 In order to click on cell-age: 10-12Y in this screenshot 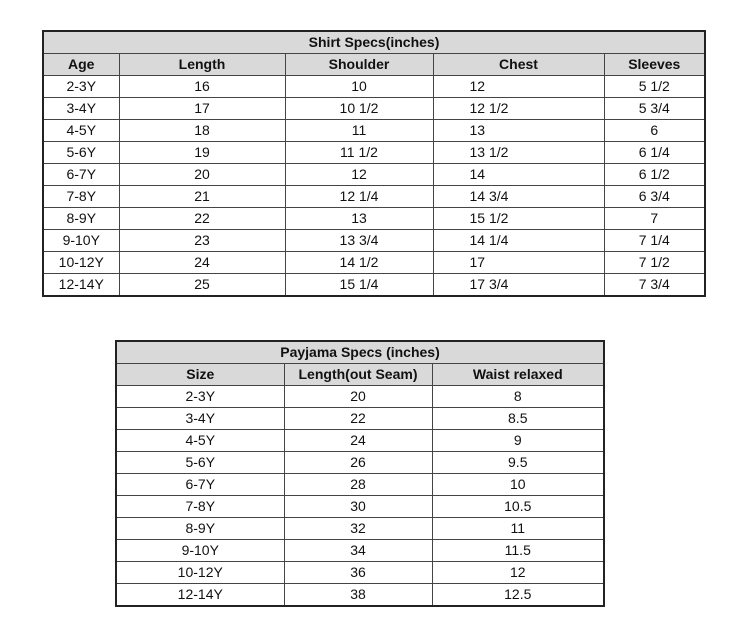, I will do `click(81, 262)`.